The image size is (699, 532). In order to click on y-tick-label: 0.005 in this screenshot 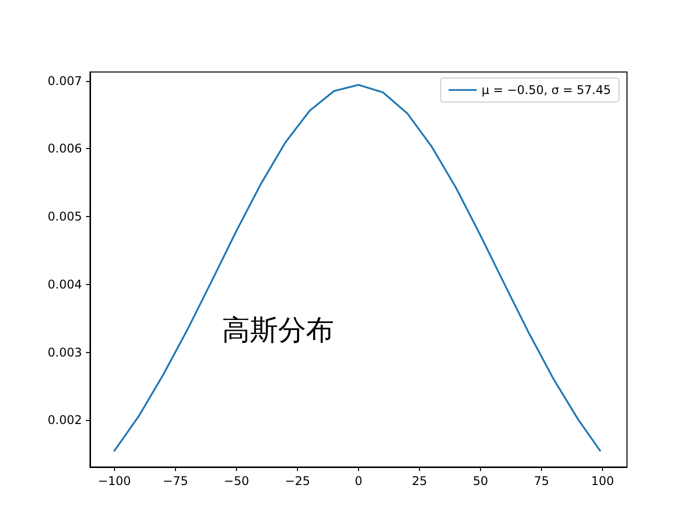, I will do `click(65, 217)`.